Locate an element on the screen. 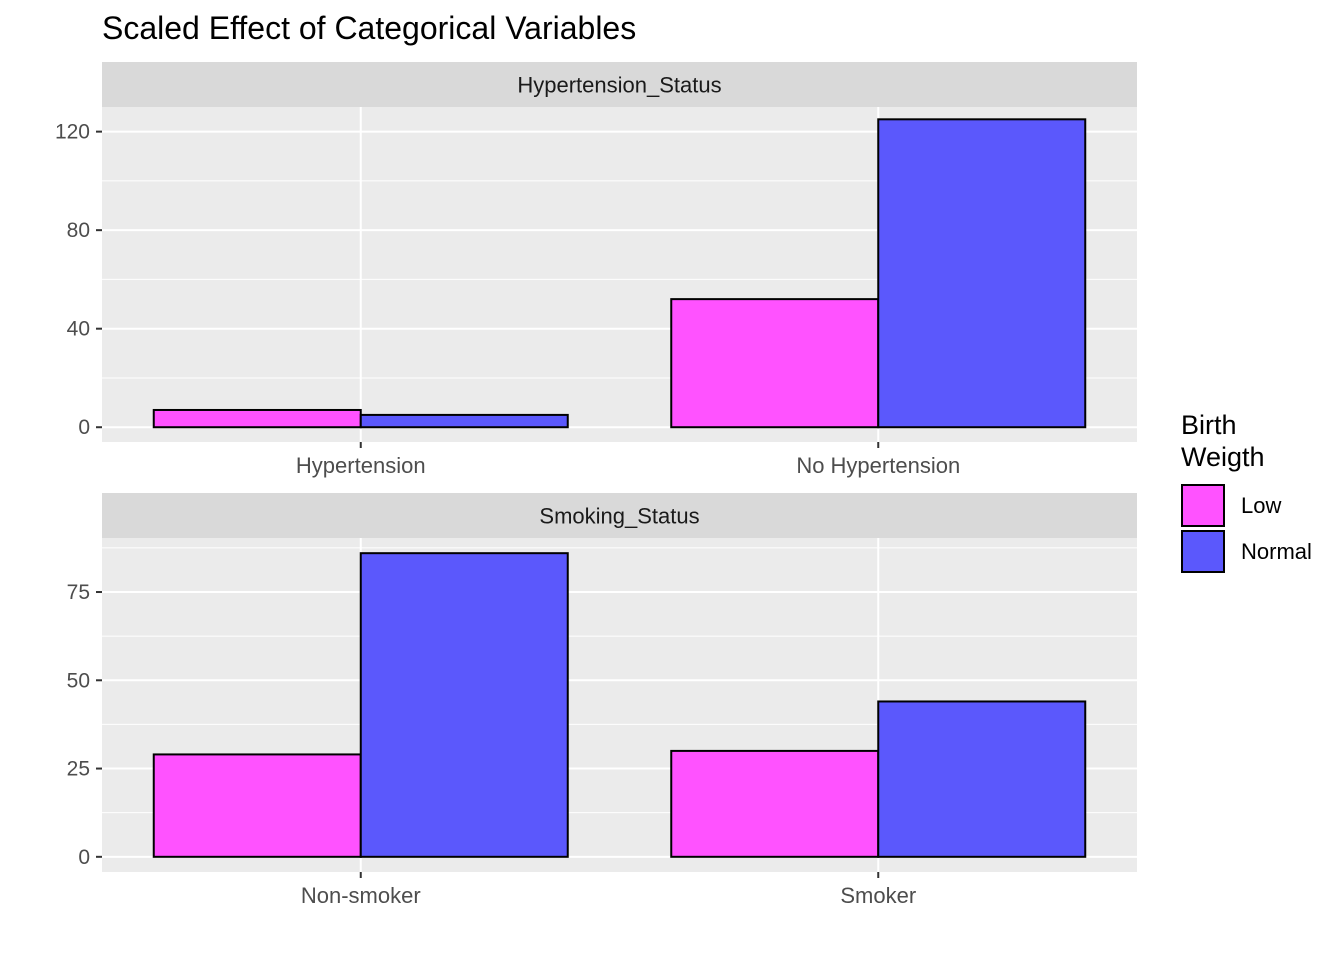 This screenshot has width=1344, height=960. y-tick-label: 40 is located at coordinates (78, 329).